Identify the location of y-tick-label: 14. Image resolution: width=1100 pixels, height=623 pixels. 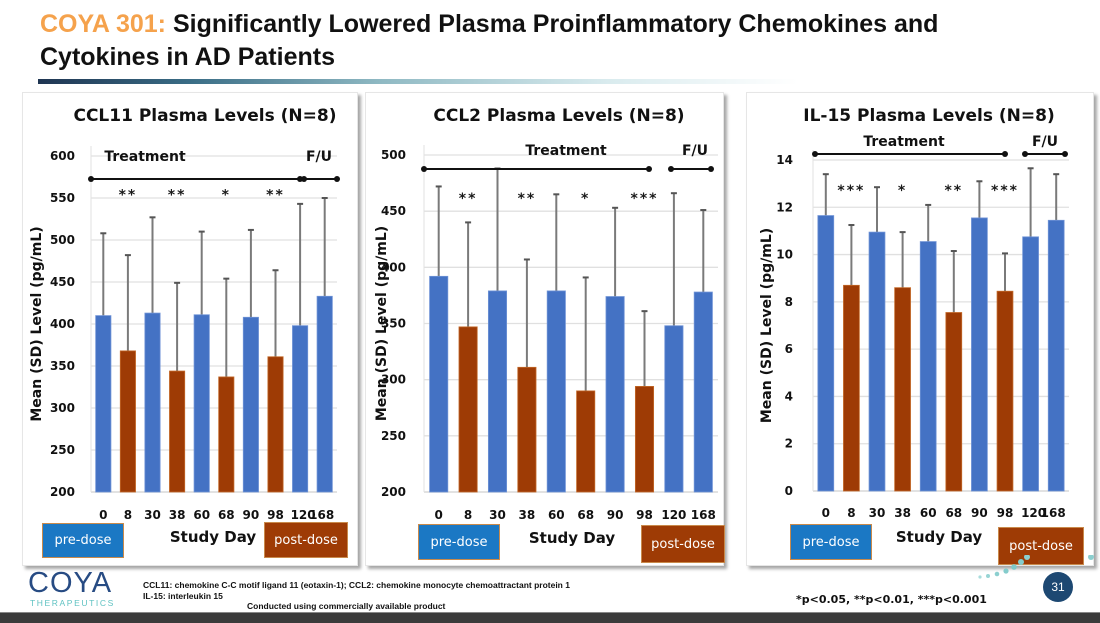
(784, 160).